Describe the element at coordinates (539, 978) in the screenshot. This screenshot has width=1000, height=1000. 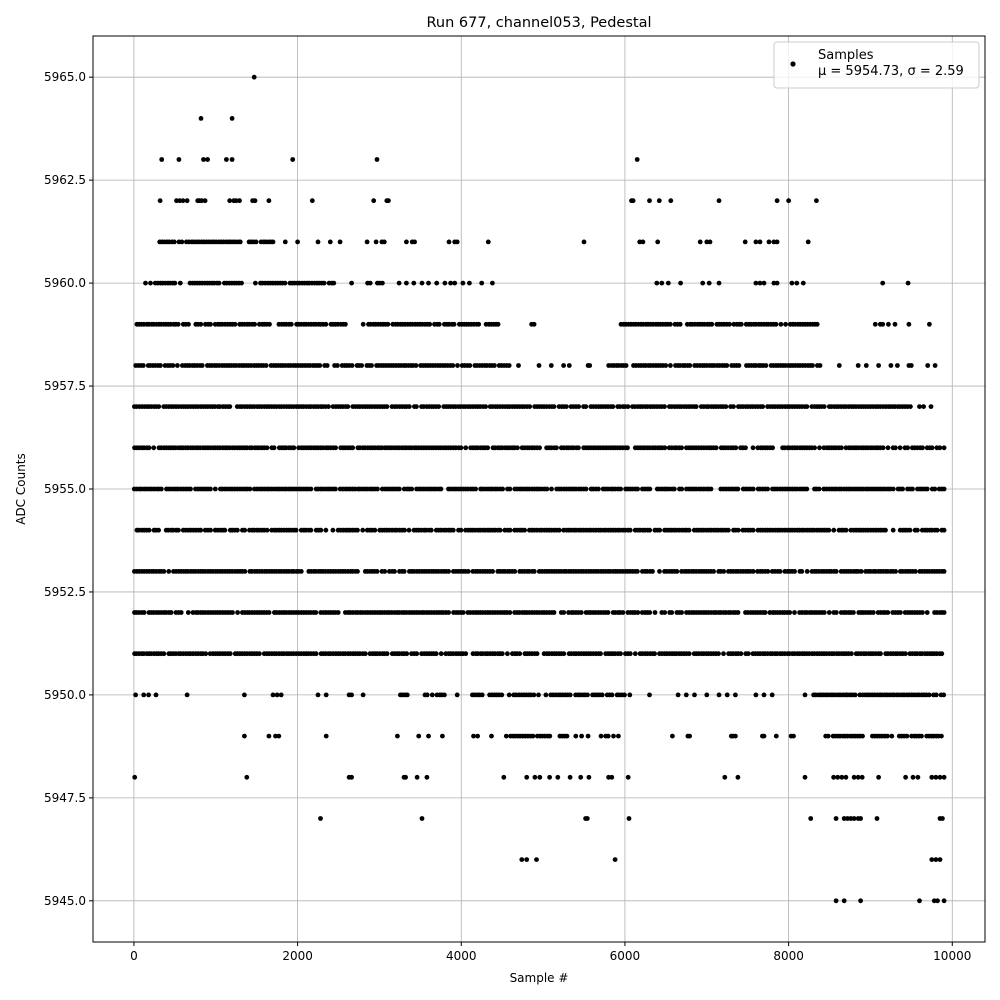
I see `x-axis-label: Sample #` at that location.